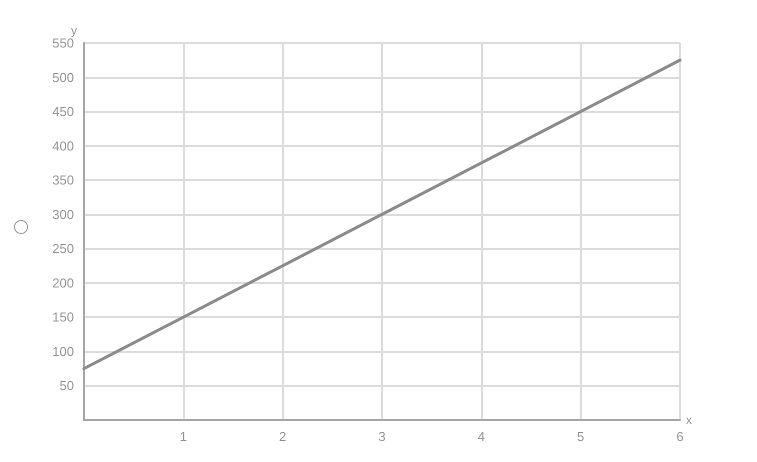  What do you see at coordinates (689, 420) in the screenshot?
I see `x-axis-title: x` at bounding box center [689, 420].